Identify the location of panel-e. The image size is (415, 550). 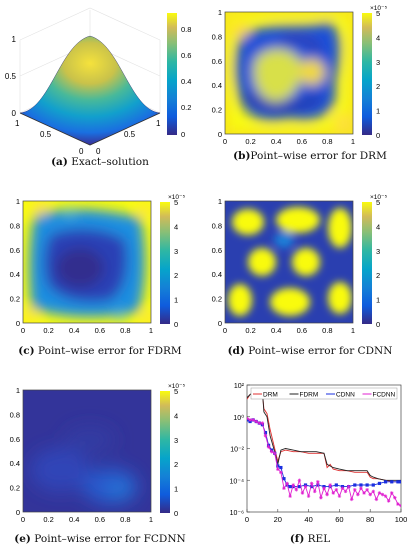
(87, 451).